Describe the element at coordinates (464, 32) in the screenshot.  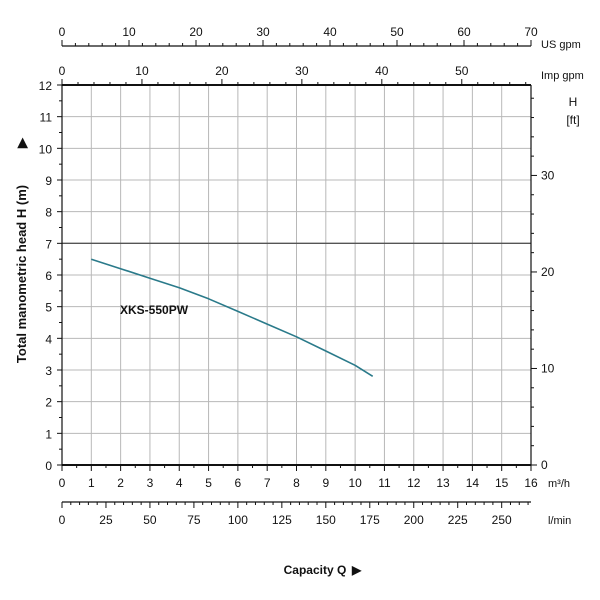
I see `us-gpm-tick-label: 60` at that location.